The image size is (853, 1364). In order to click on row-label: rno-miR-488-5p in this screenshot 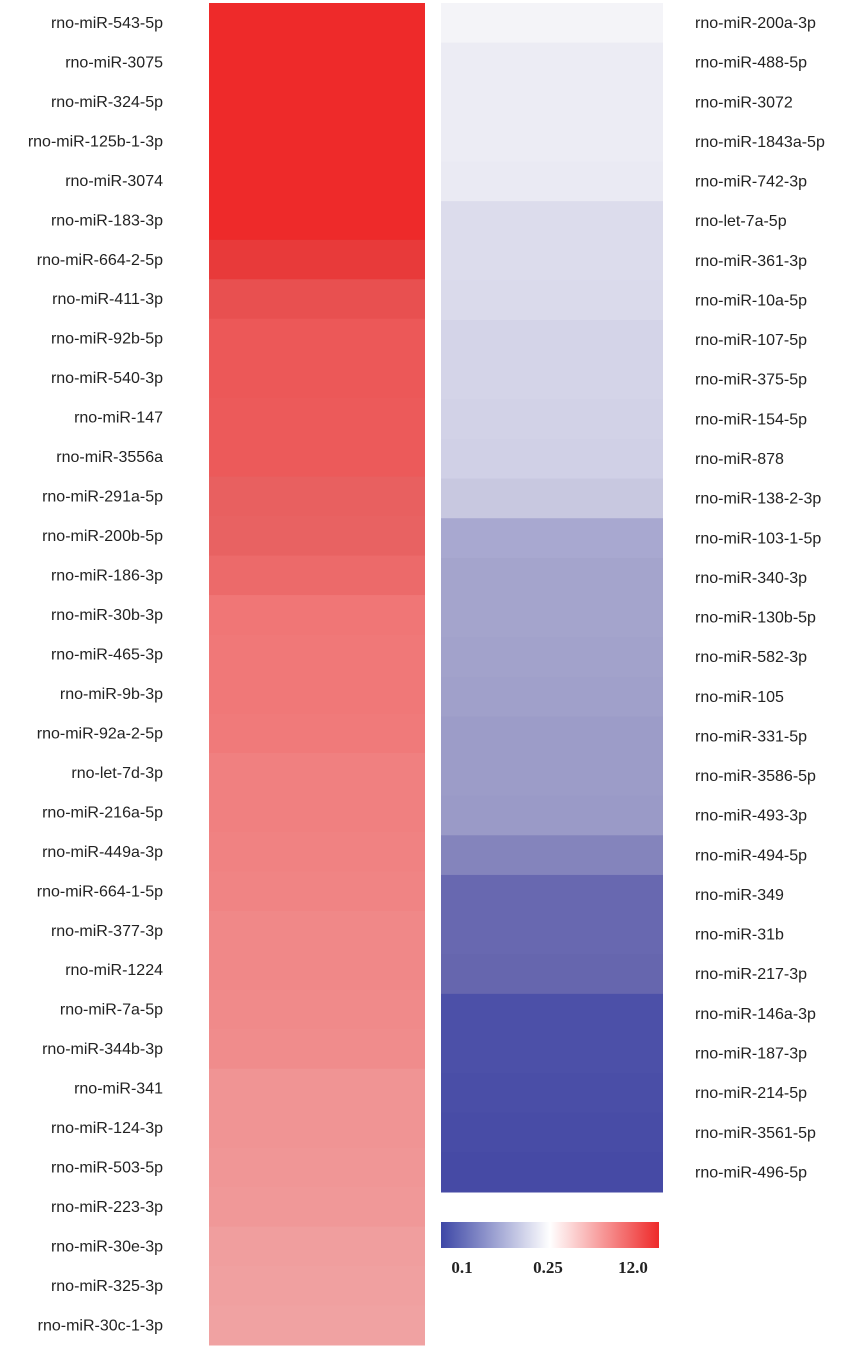, I will do `click(751, 63)`.